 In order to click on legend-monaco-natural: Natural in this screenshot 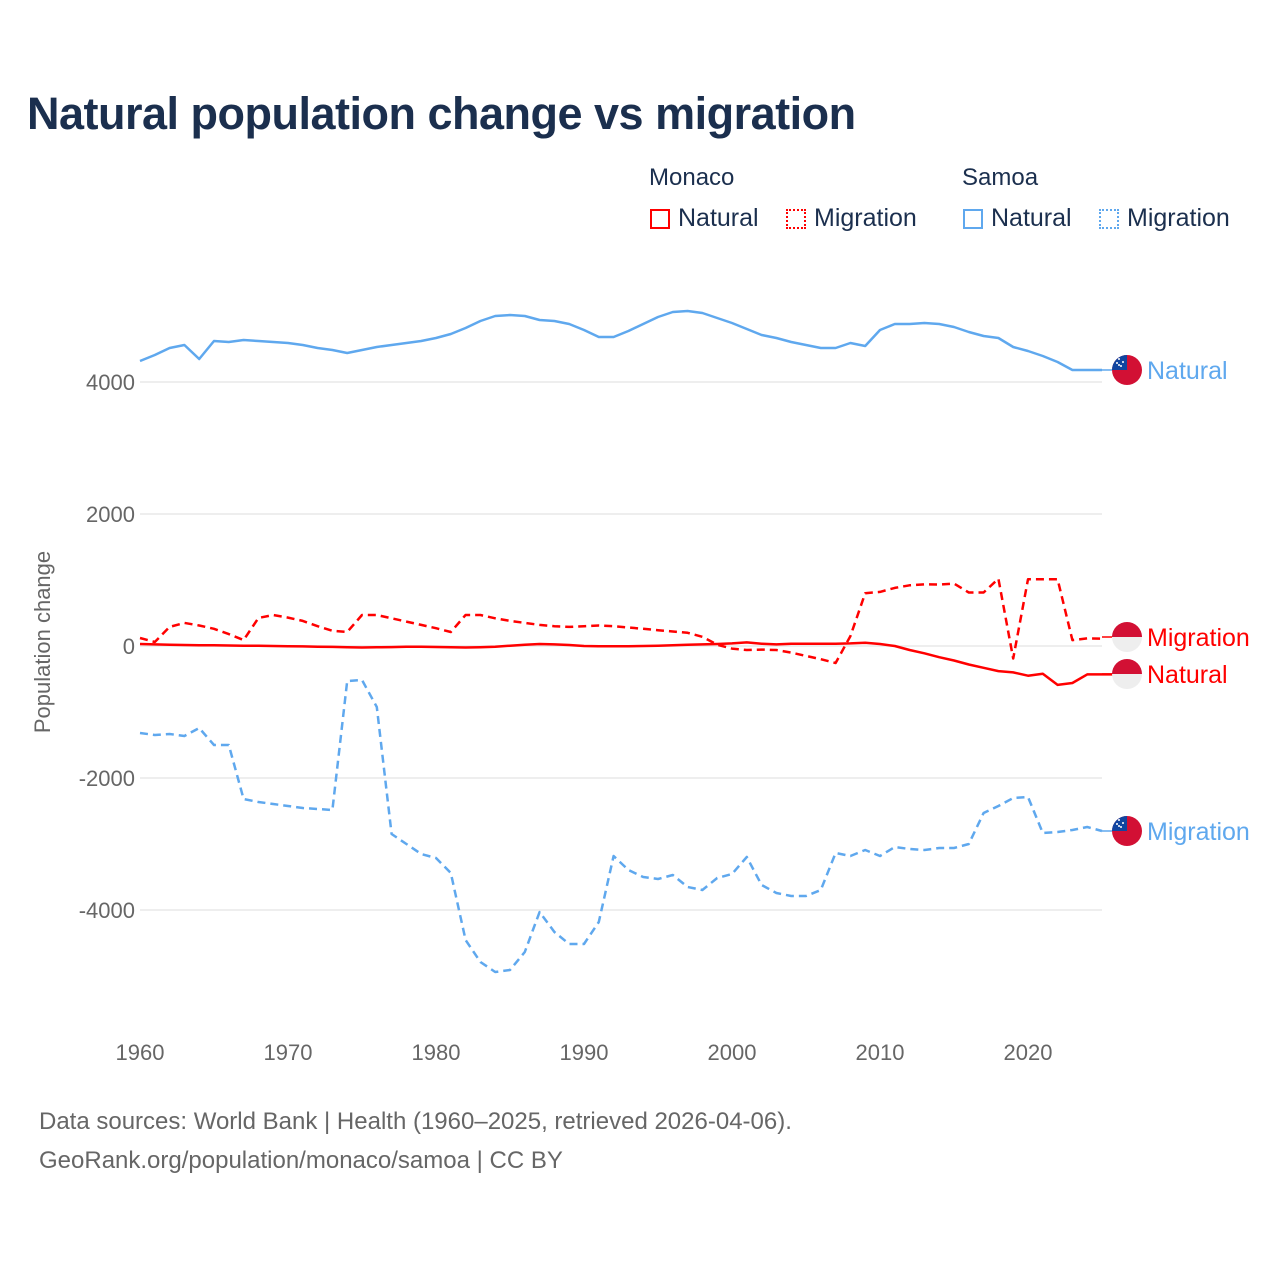, I will do `click(704, 218)`.